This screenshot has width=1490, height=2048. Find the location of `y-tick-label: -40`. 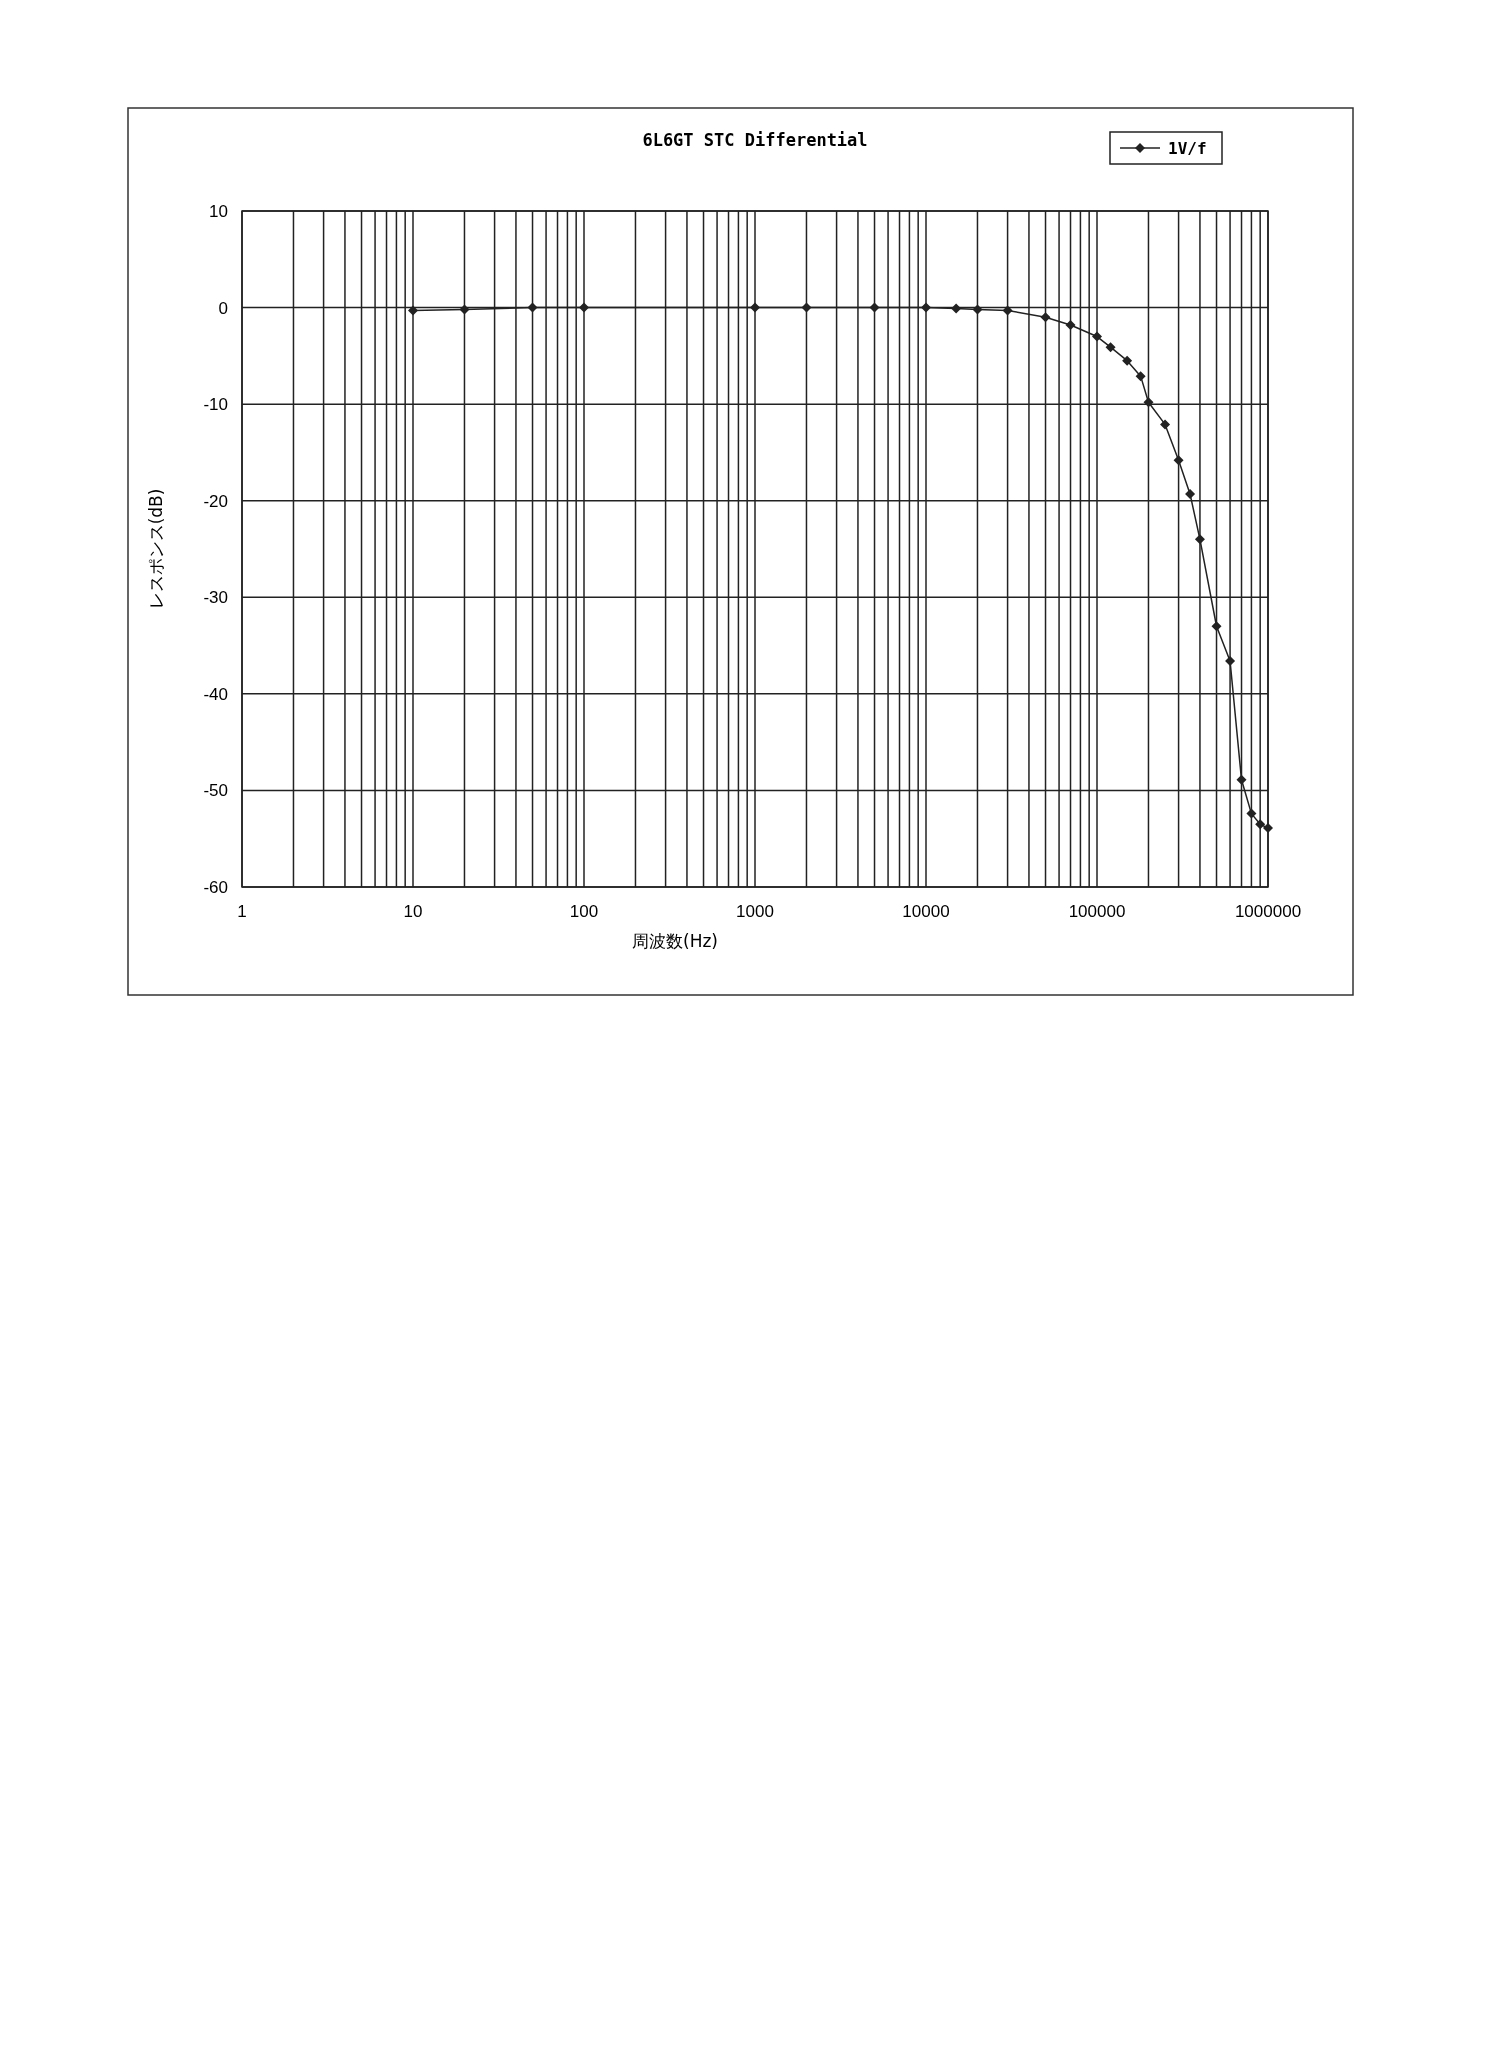

y-tick-label: -40 is located at coordinates (215, 694).